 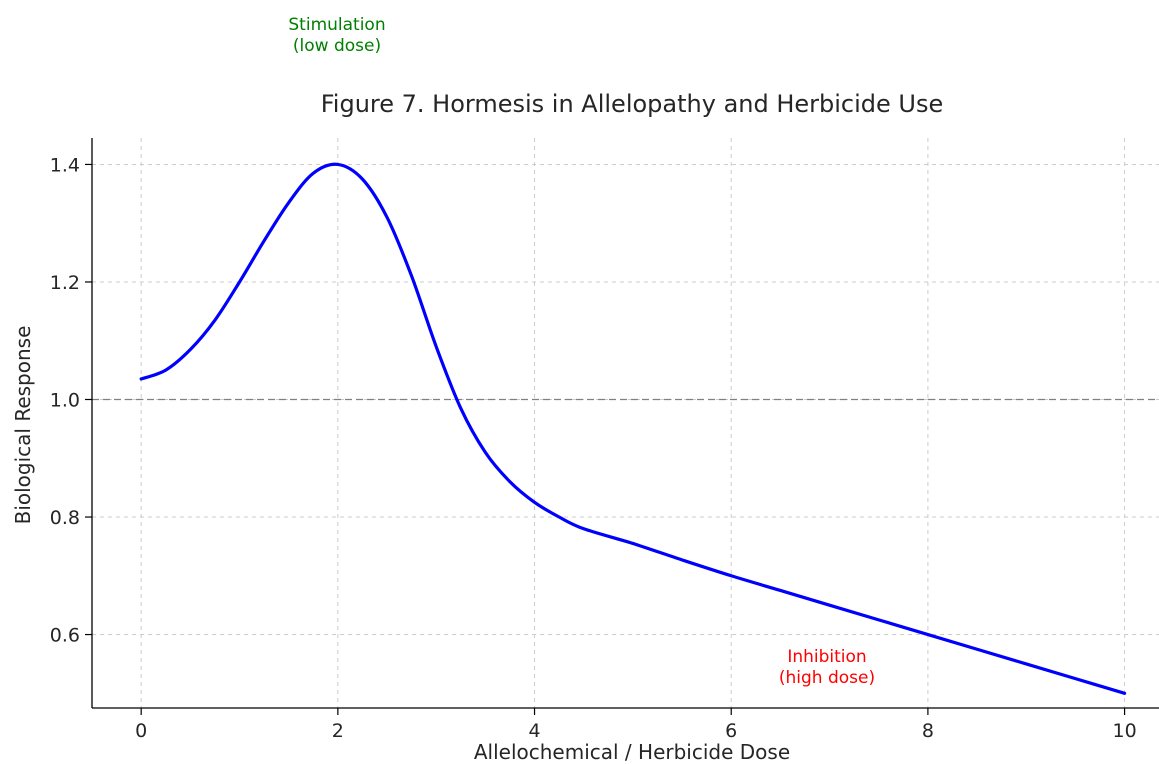 What do you see at coordinates (23, 425) in the screenshot?
I see `y-axis-title: Biological Response` at bounding box center [23, 425].